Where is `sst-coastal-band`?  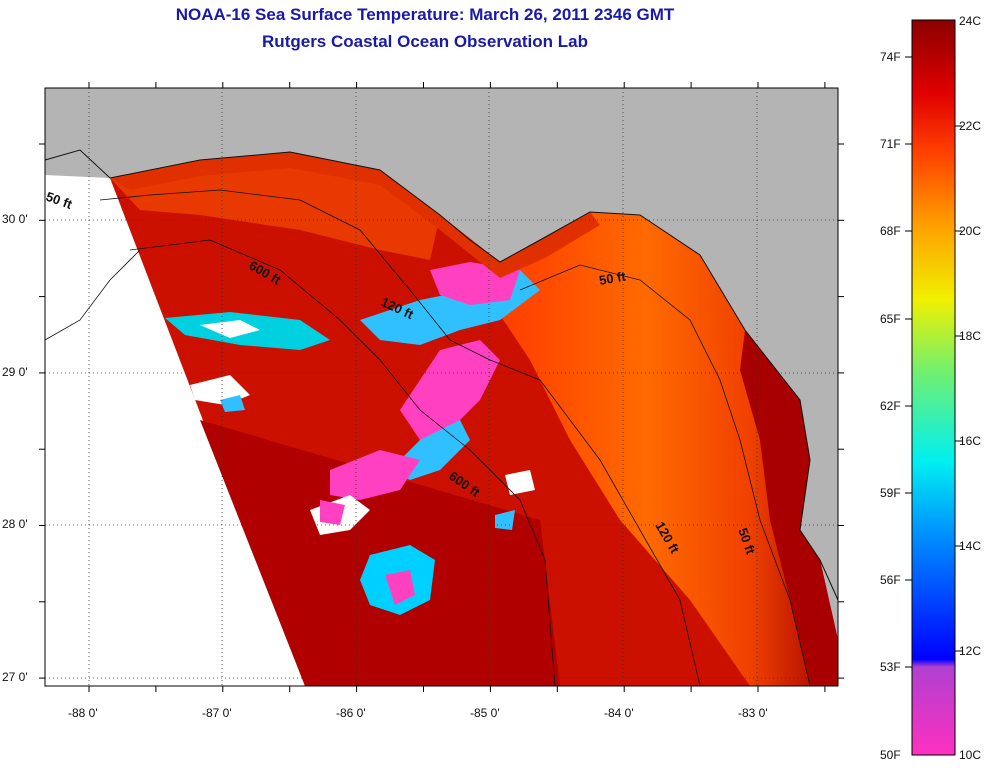
sst-coastal-band is located at coordinates (355, 215).